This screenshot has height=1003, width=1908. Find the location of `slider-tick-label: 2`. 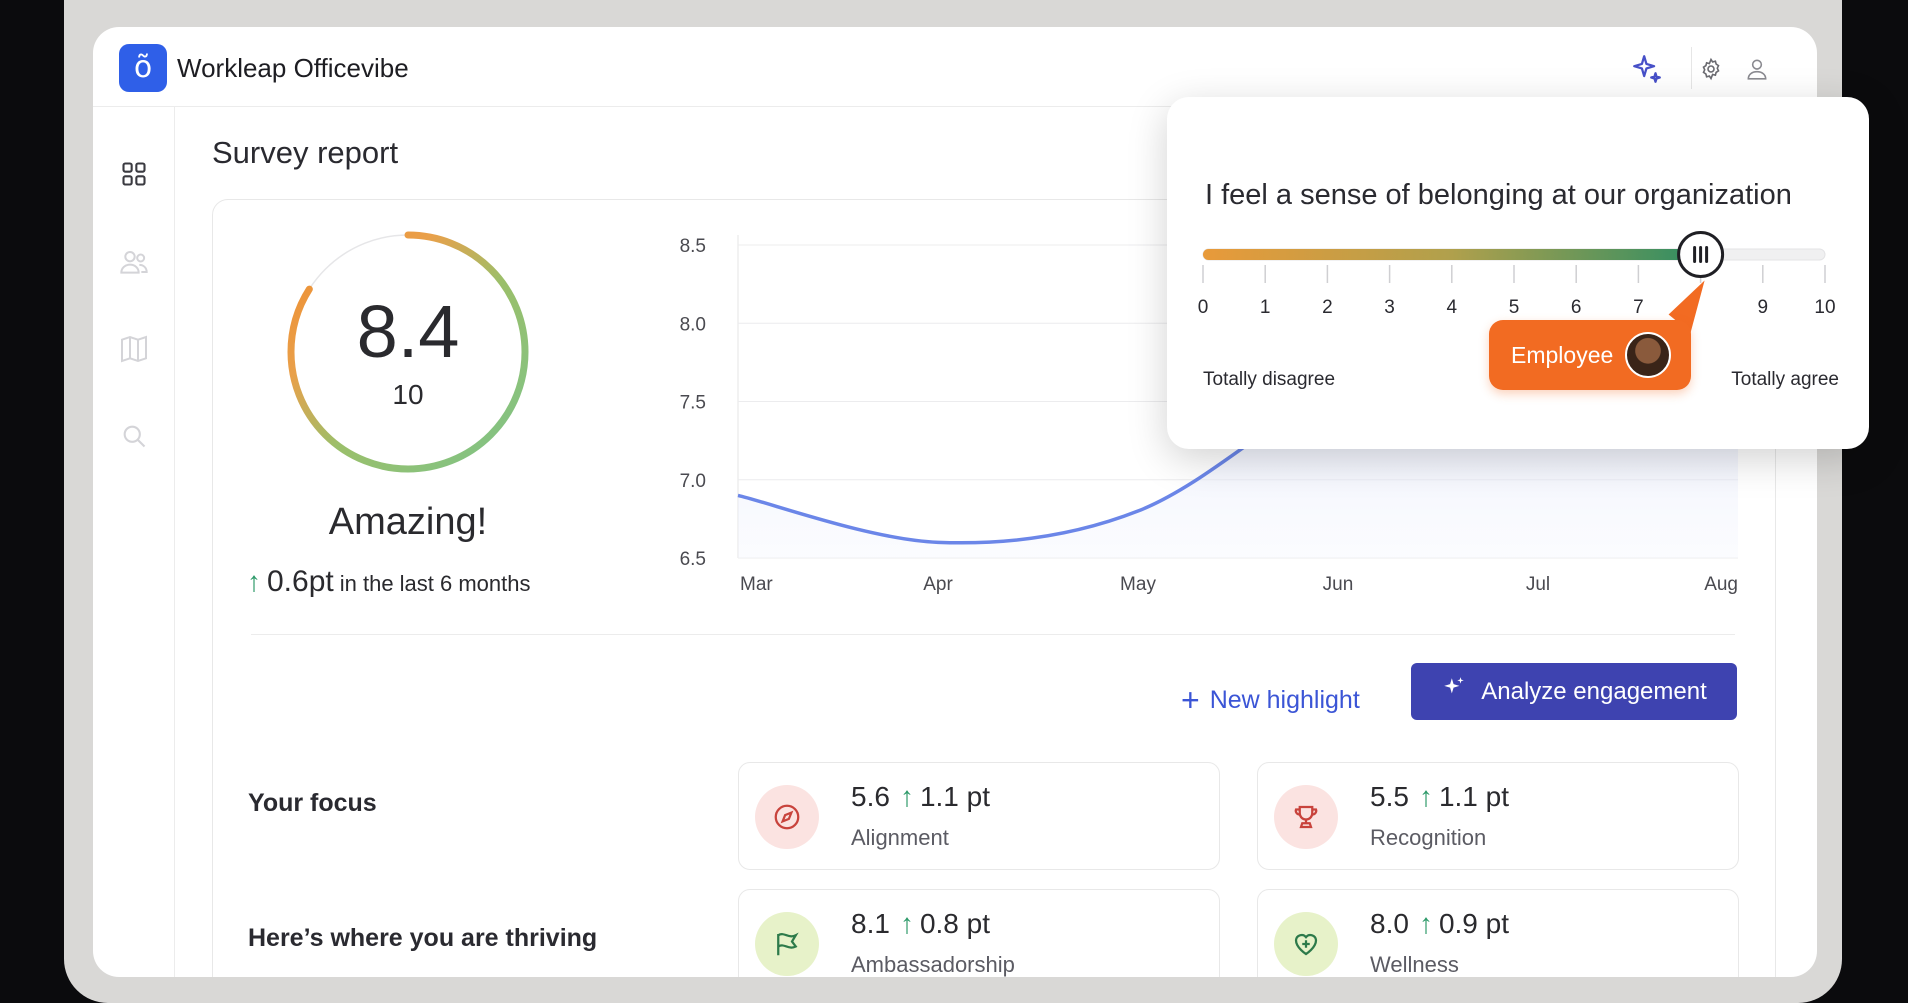

slider-tick-label: 2 is located at coordinates (1327, 307).